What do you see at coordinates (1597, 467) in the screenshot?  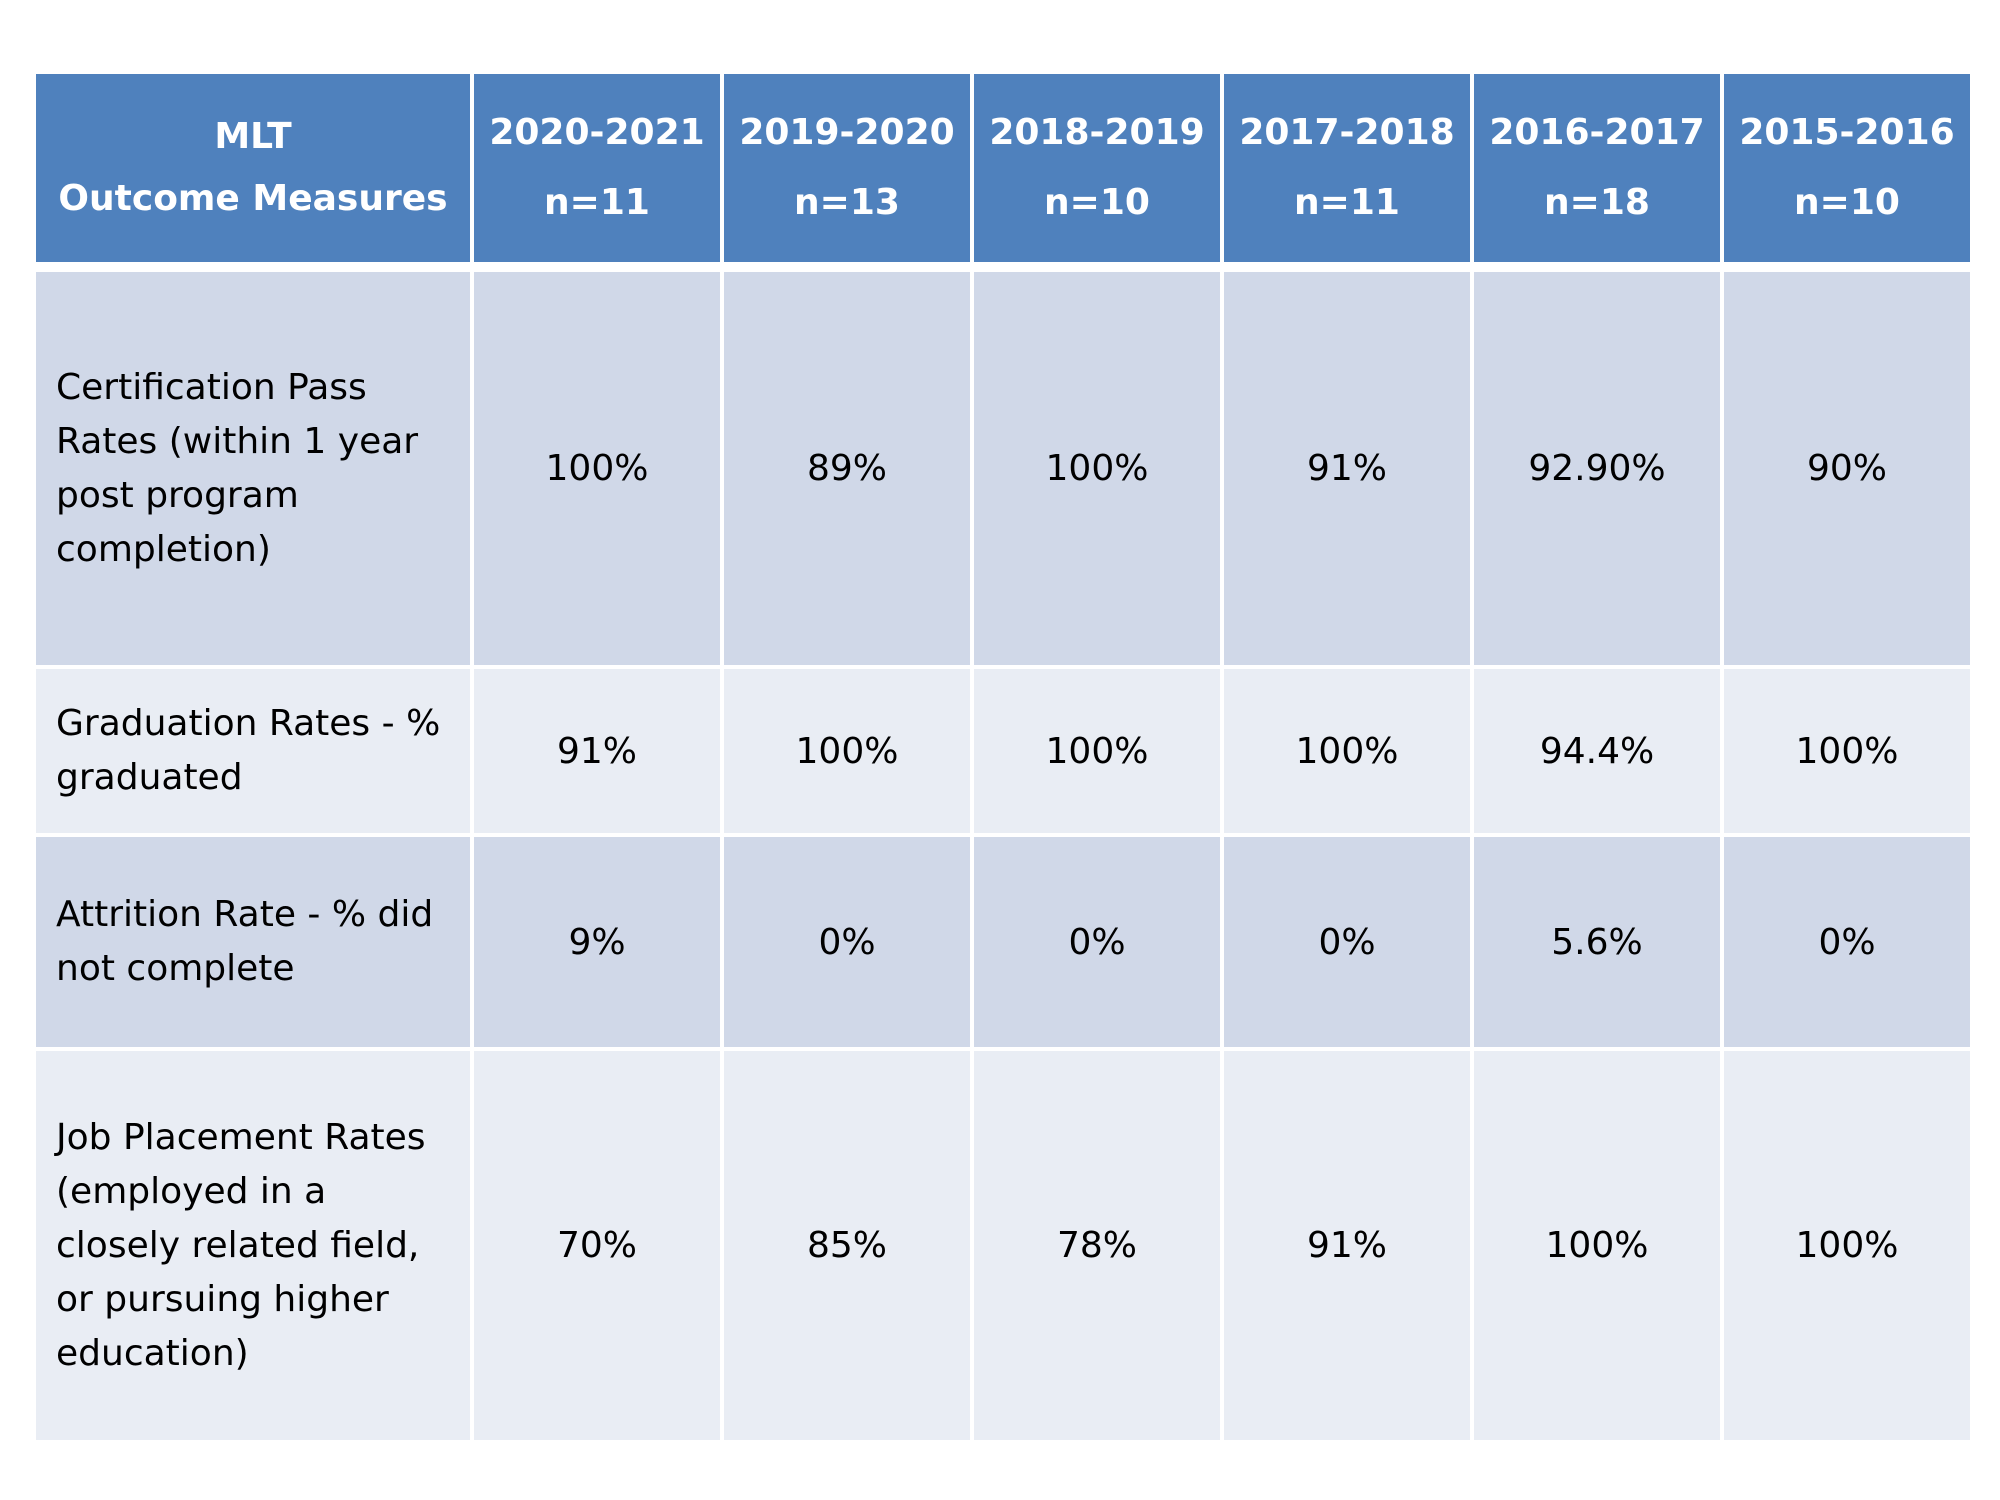 I see `table-cell: 92.90%` at bounding box center [1597, 467].